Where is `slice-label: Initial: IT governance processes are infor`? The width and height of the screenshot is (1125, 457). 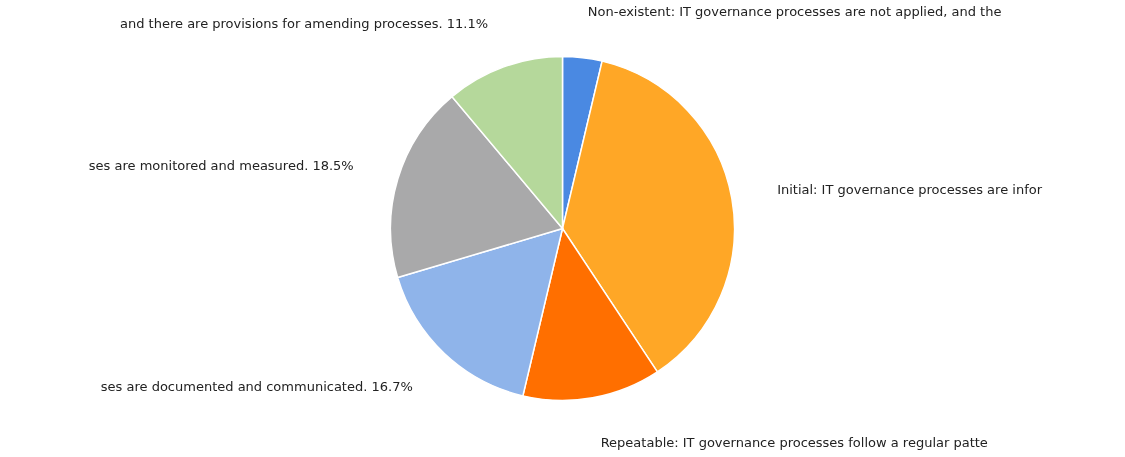 slice-label: Initial: IT governance processes are infor is located at coordinates (910, 190).